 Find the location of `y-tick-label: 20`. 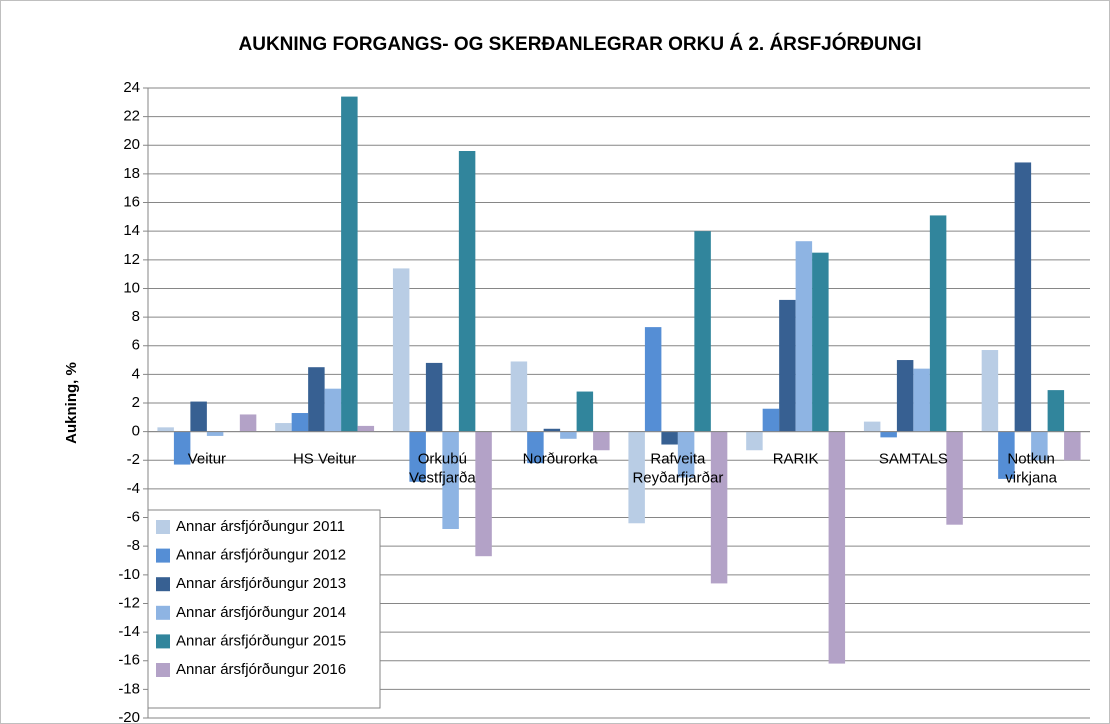

y-tick-label: 20 is located at coordinates (131, 144).